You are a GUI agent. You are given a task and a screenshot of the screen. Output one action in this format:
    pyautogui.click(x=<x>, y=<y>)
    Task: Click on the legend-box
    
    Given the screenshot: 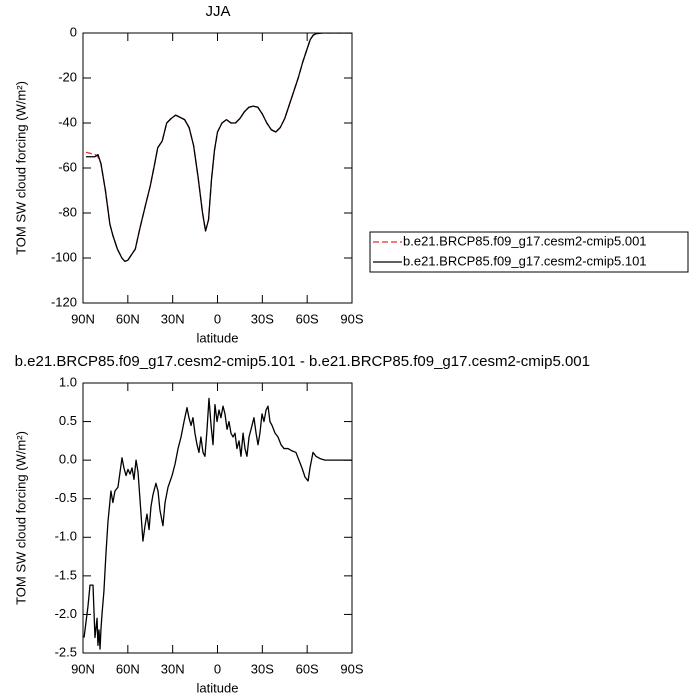 What is the action you would take?
    pyautogui.click(x=529, y=252)
    